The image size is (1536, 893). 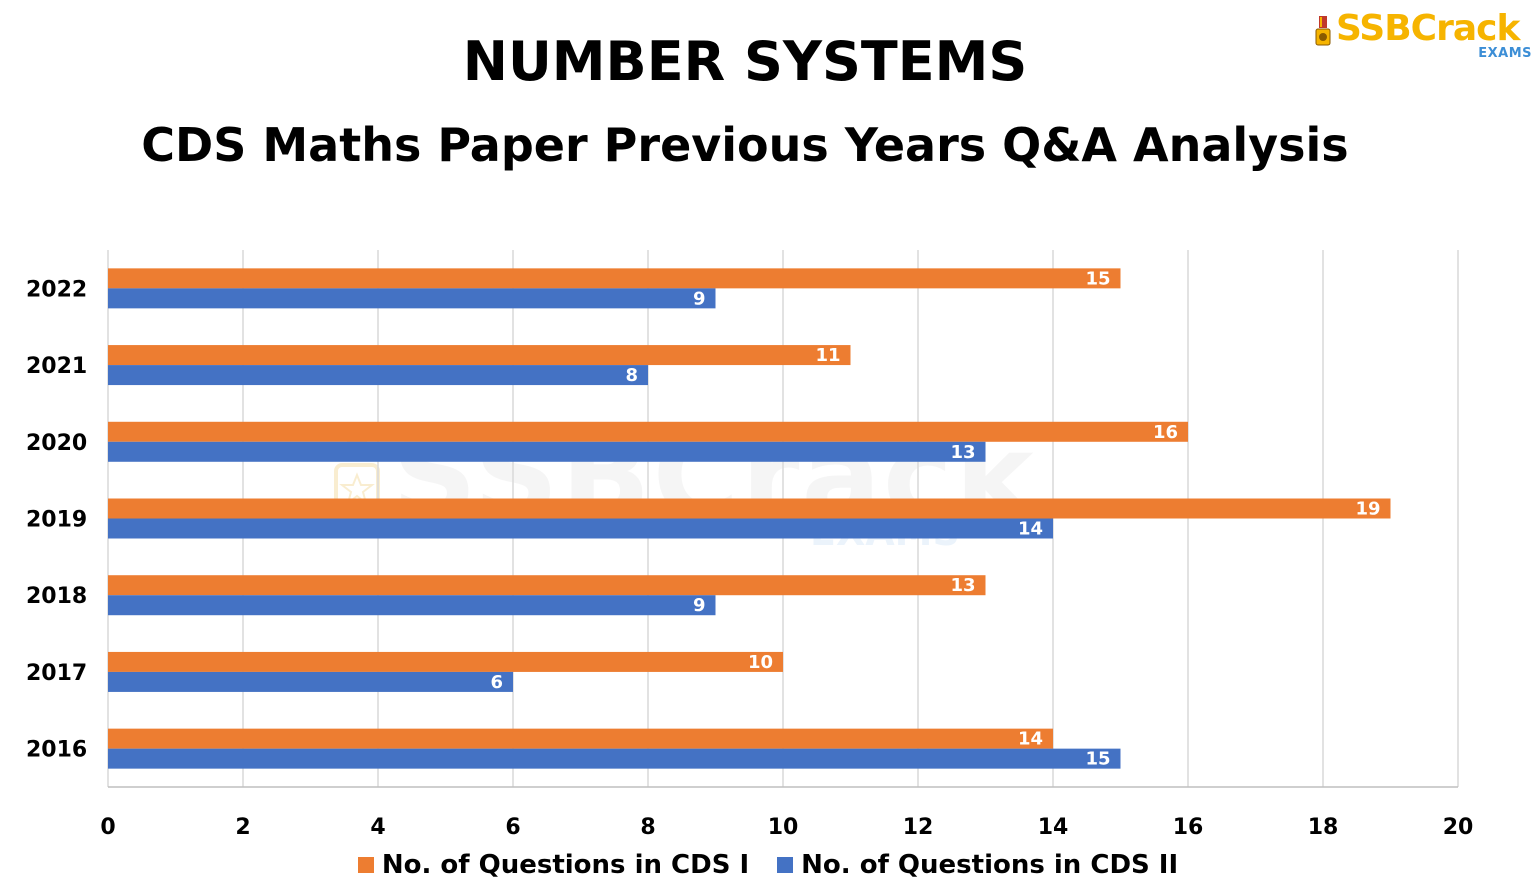 What do you see at coordinates (1323, 31) in the screenshot?
I see `medal-icon` at bounding box center [1323, 31].